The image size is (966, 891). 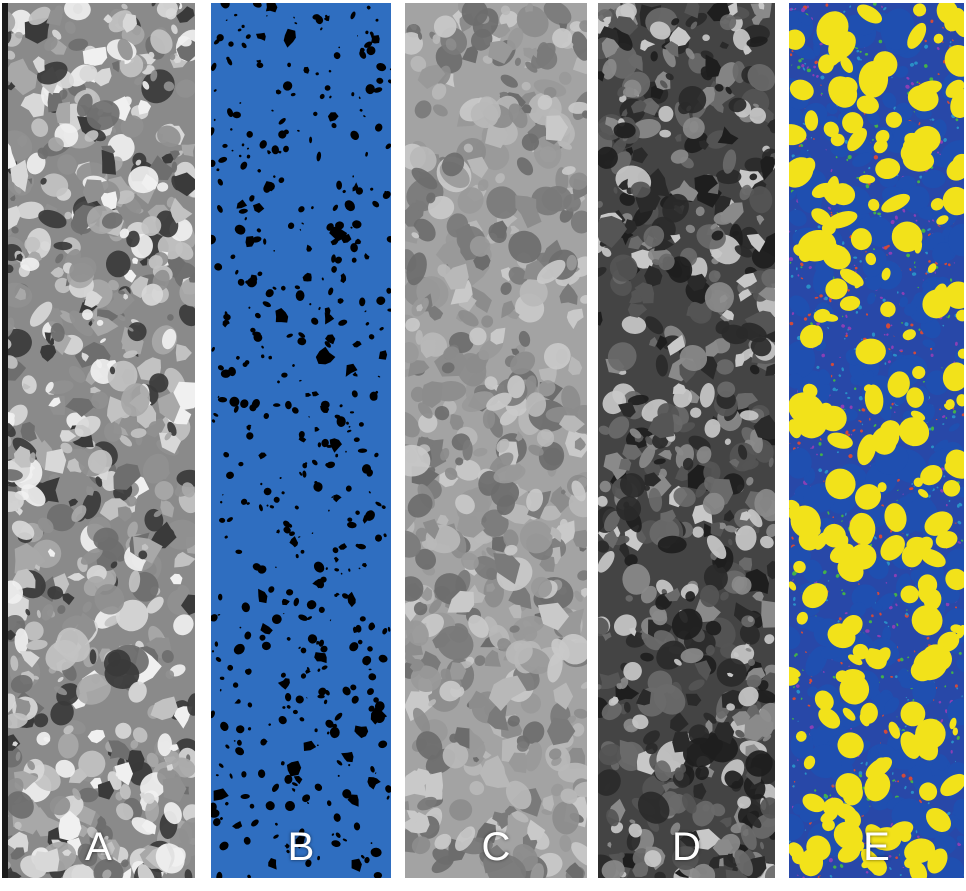 What do you see at coordinates (98, 847) in the screenshot?
I see `panel-a-label: A` at bounding box center [98, 847].